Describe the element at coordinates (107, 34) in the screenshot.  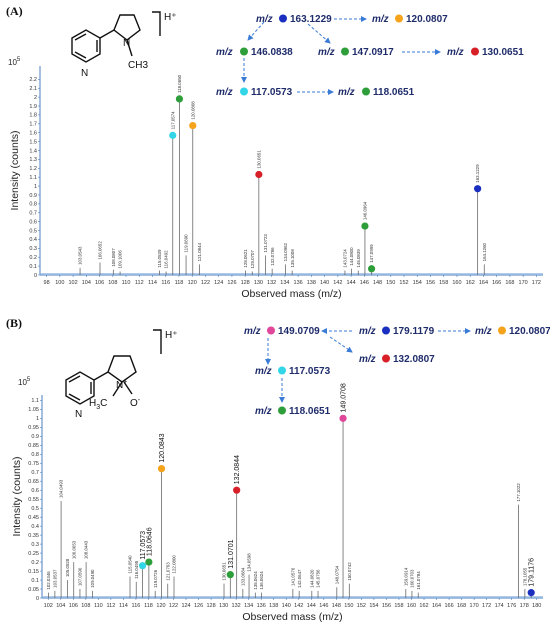
I see `ring-link-bond` at that location.